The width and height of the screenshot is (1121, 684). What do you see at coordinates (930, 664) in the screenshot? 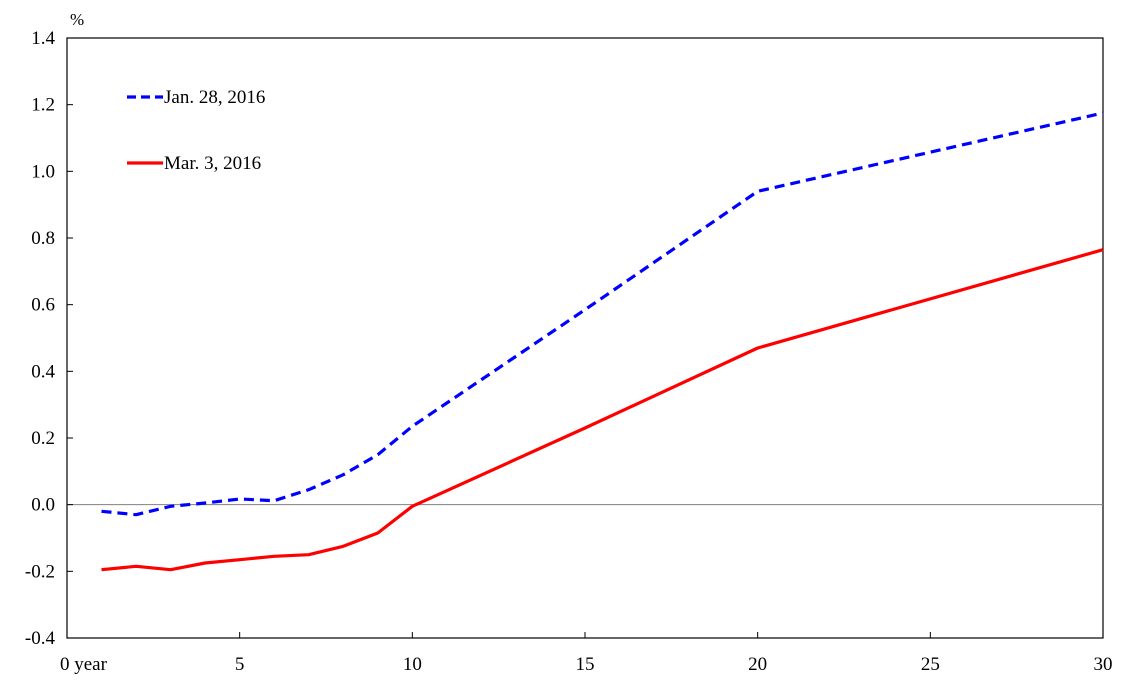
I see `x-tick-label: 25` at bounding box center [930, 664].